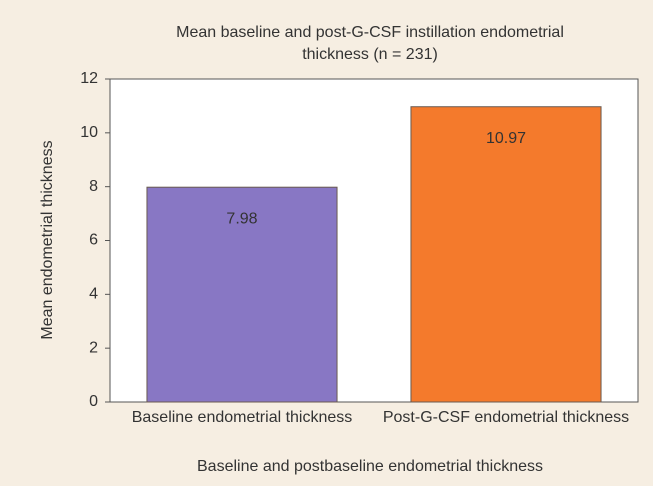 This screenshot has height=486, width=653. What do you see at coordinates (241, 218) in the screenshot?
I see `value-label: 7.98` at bounding box center [241, 218].